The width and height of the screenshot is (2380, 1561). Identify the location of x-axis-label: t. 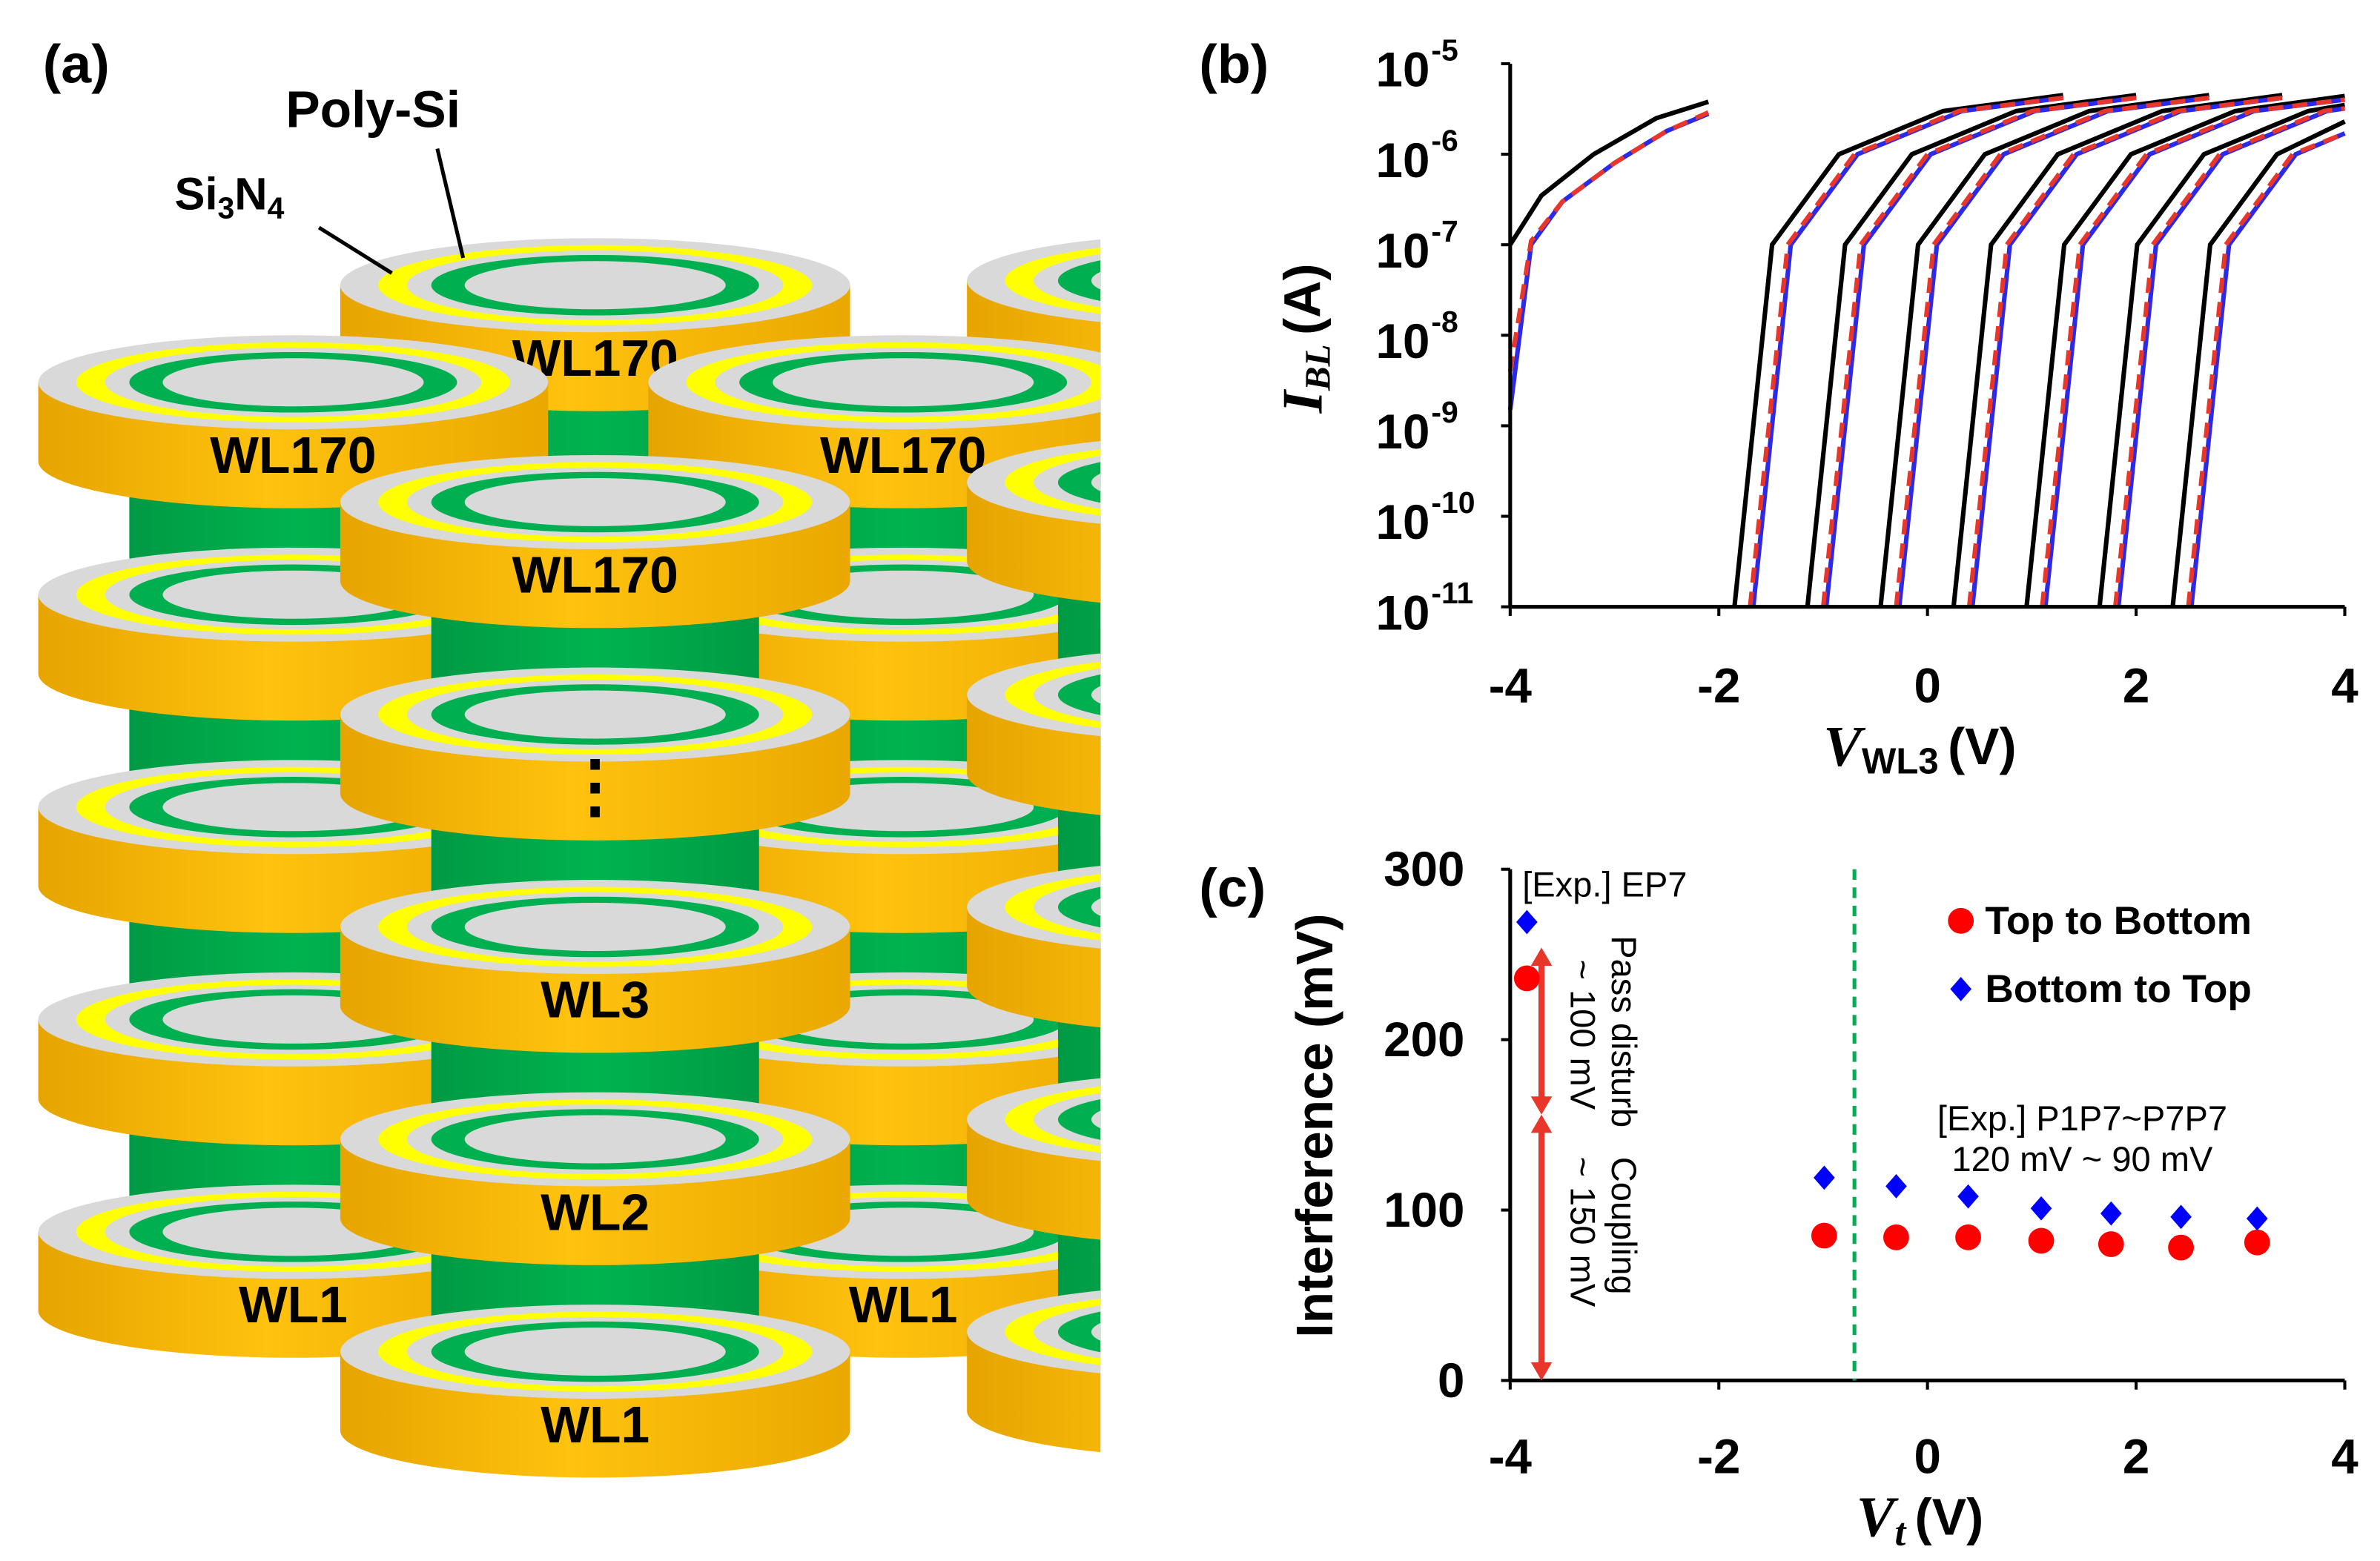
(1900, 1532).